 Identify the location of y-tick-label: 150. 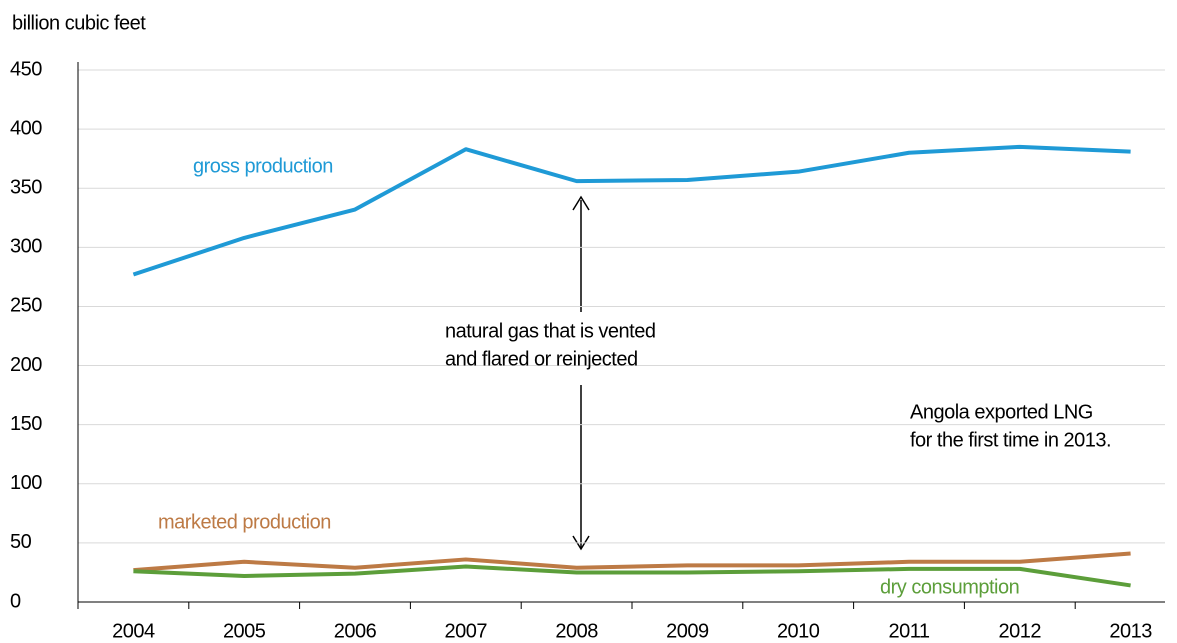
(26, 424).